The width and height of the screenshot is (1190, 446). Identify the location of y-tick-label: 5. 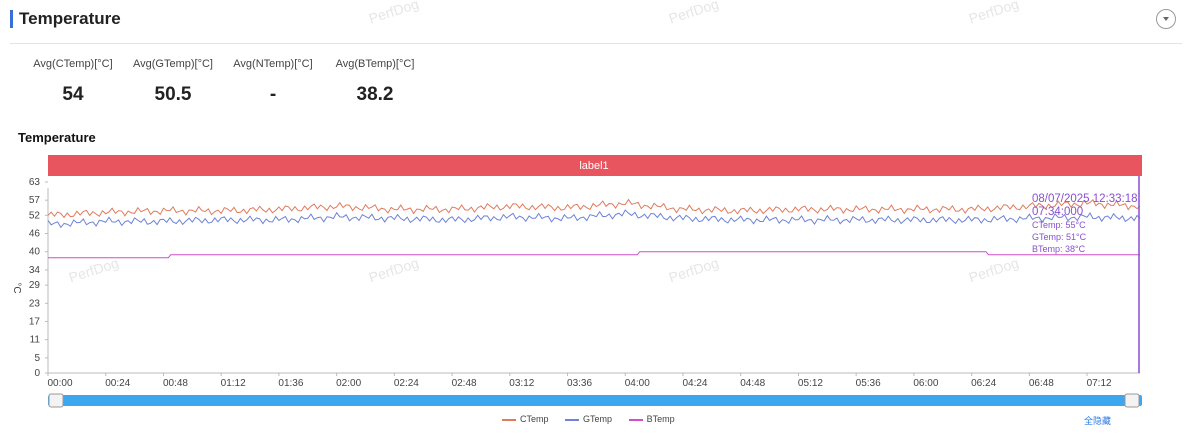
(37, 358).